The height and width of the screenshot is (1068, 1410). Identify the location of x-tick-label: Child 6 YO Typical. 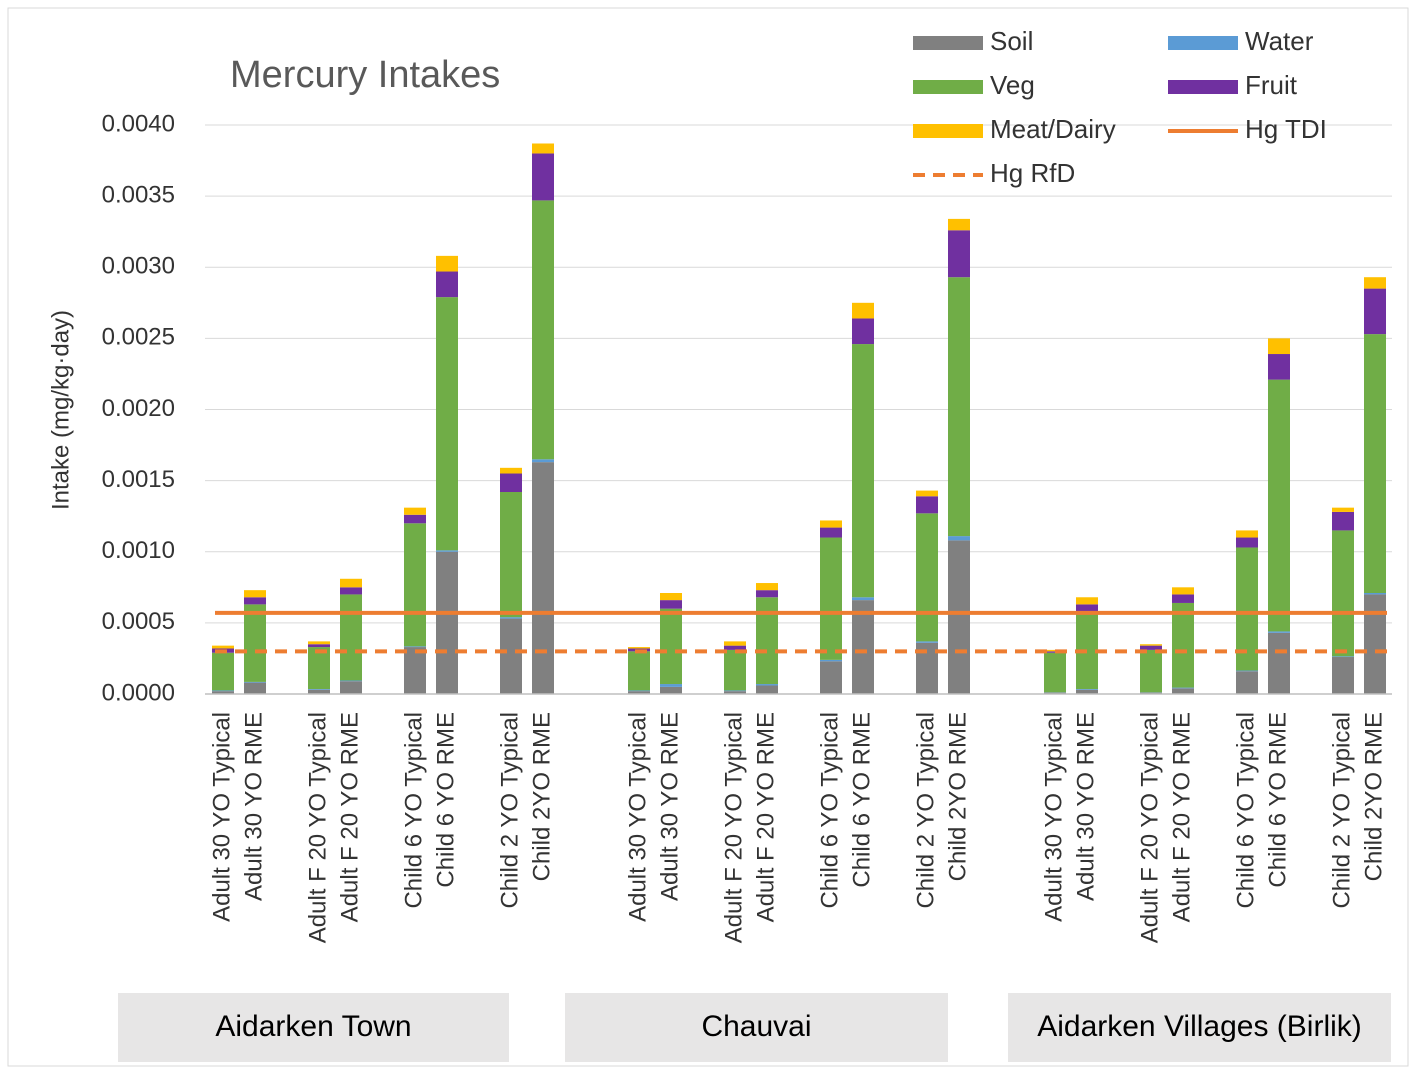
(413, 810).